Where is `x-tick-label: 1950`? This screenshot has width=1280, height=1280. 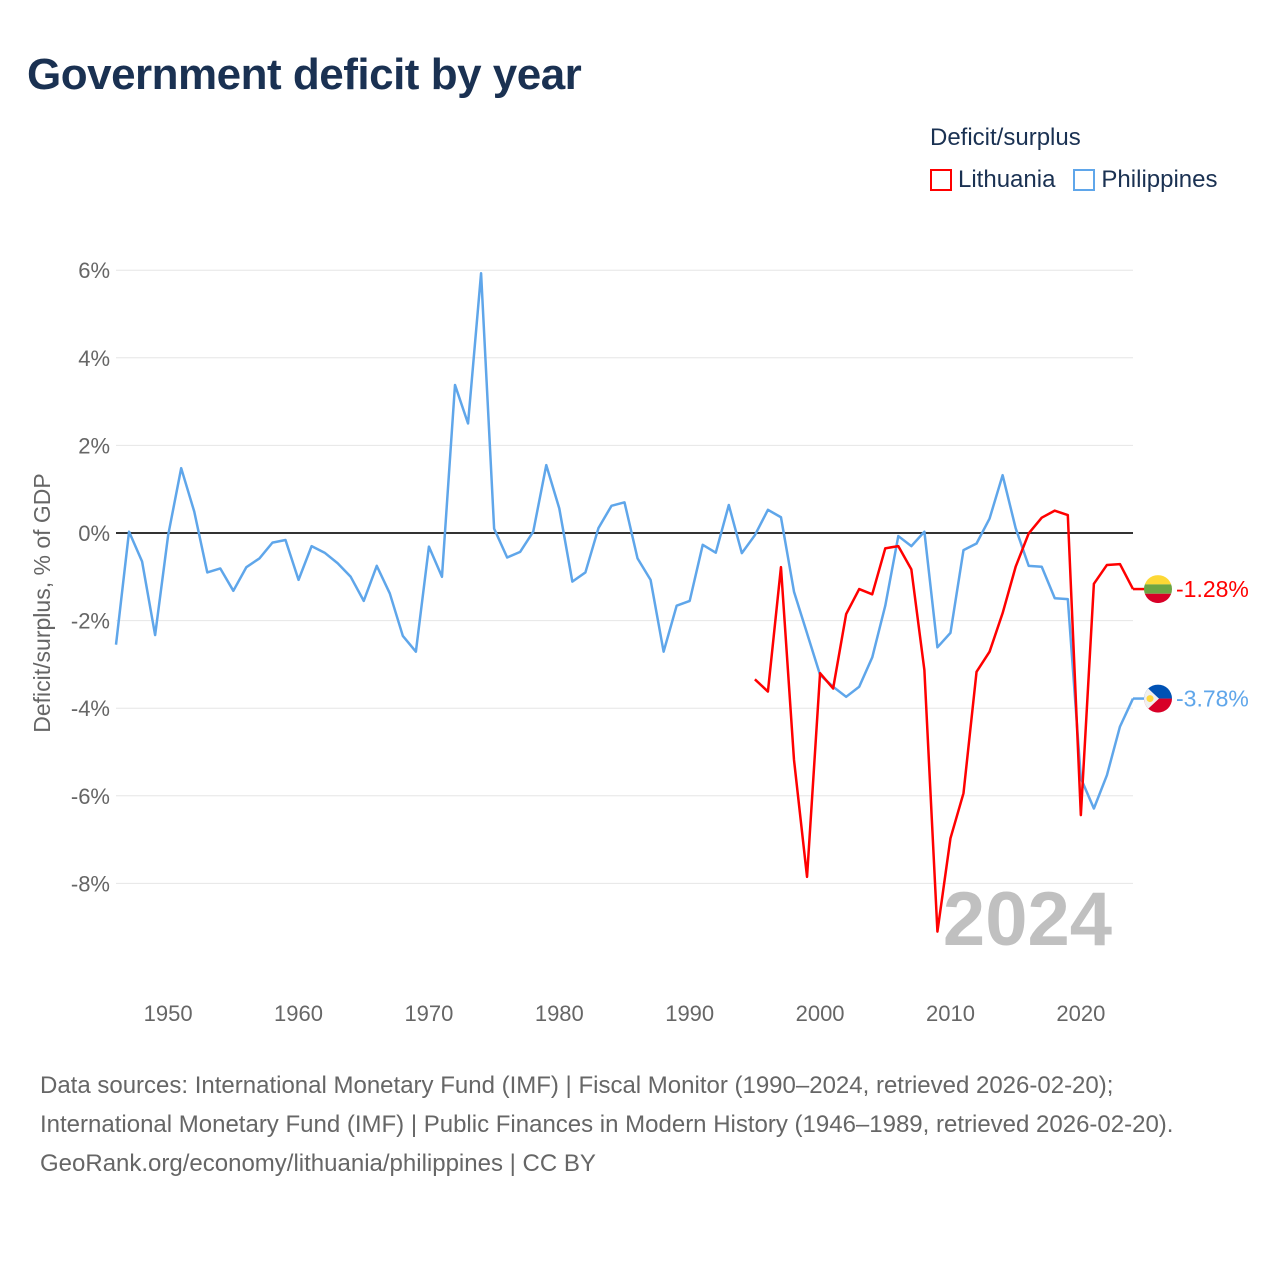
x-tick-label: 1950 is located at coordinates (168, 1013).